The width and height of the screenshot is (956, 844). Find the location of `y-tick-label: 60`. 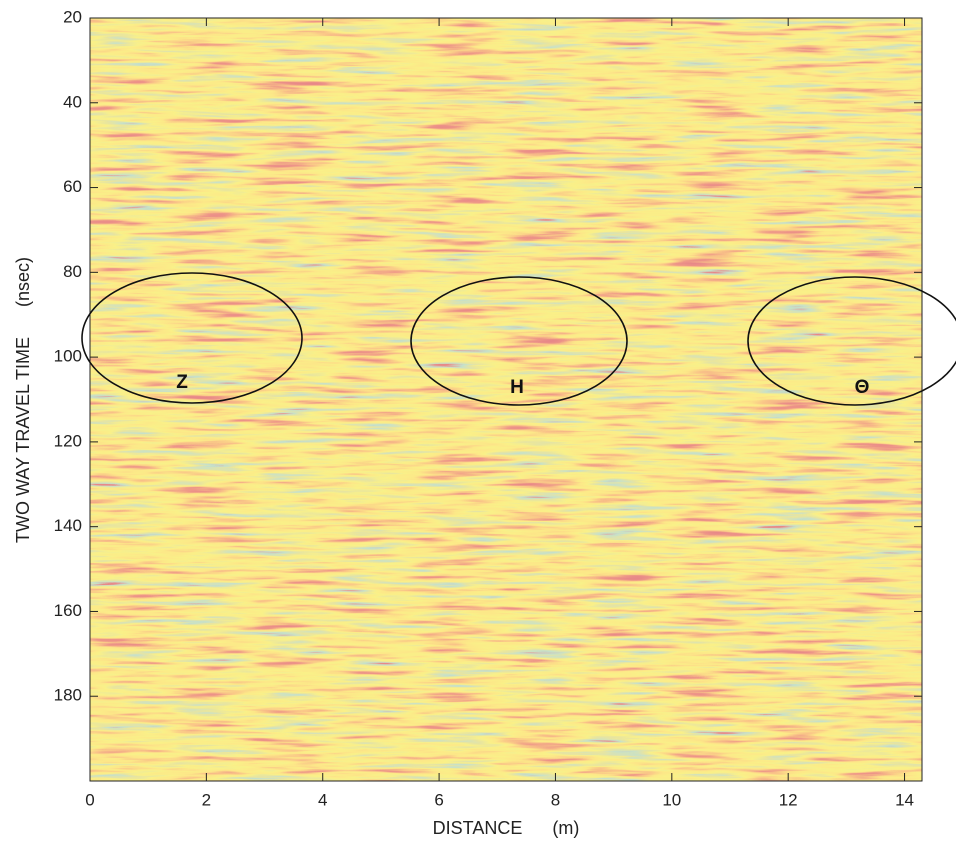

y-tick-label: 60 is located at coordinates (72, 186).